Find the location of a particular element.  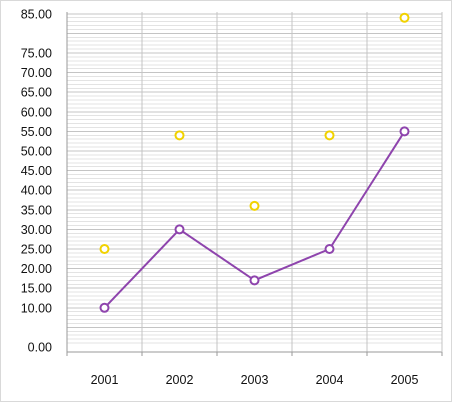

x-tick-label: 2005 is located at coordinates (405, 380).